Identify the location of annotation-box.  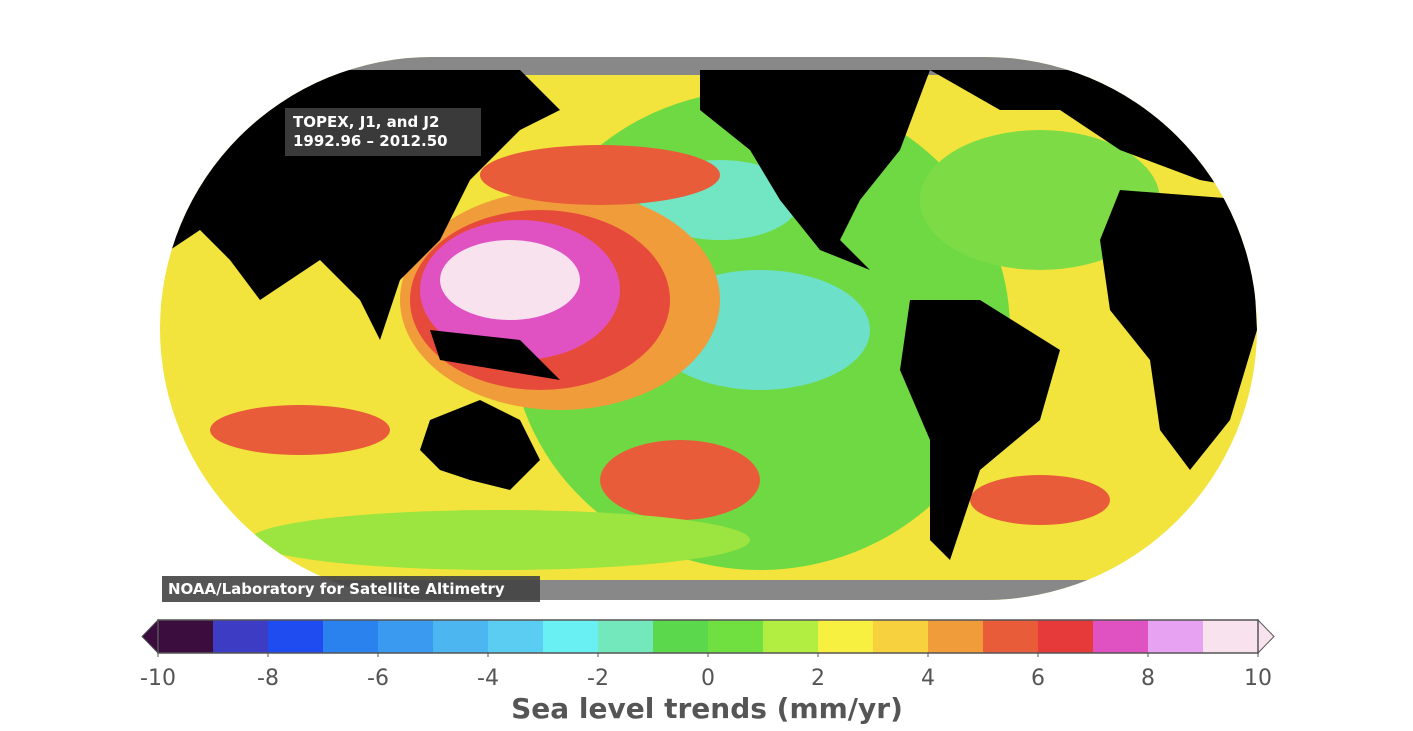
(383, 132).